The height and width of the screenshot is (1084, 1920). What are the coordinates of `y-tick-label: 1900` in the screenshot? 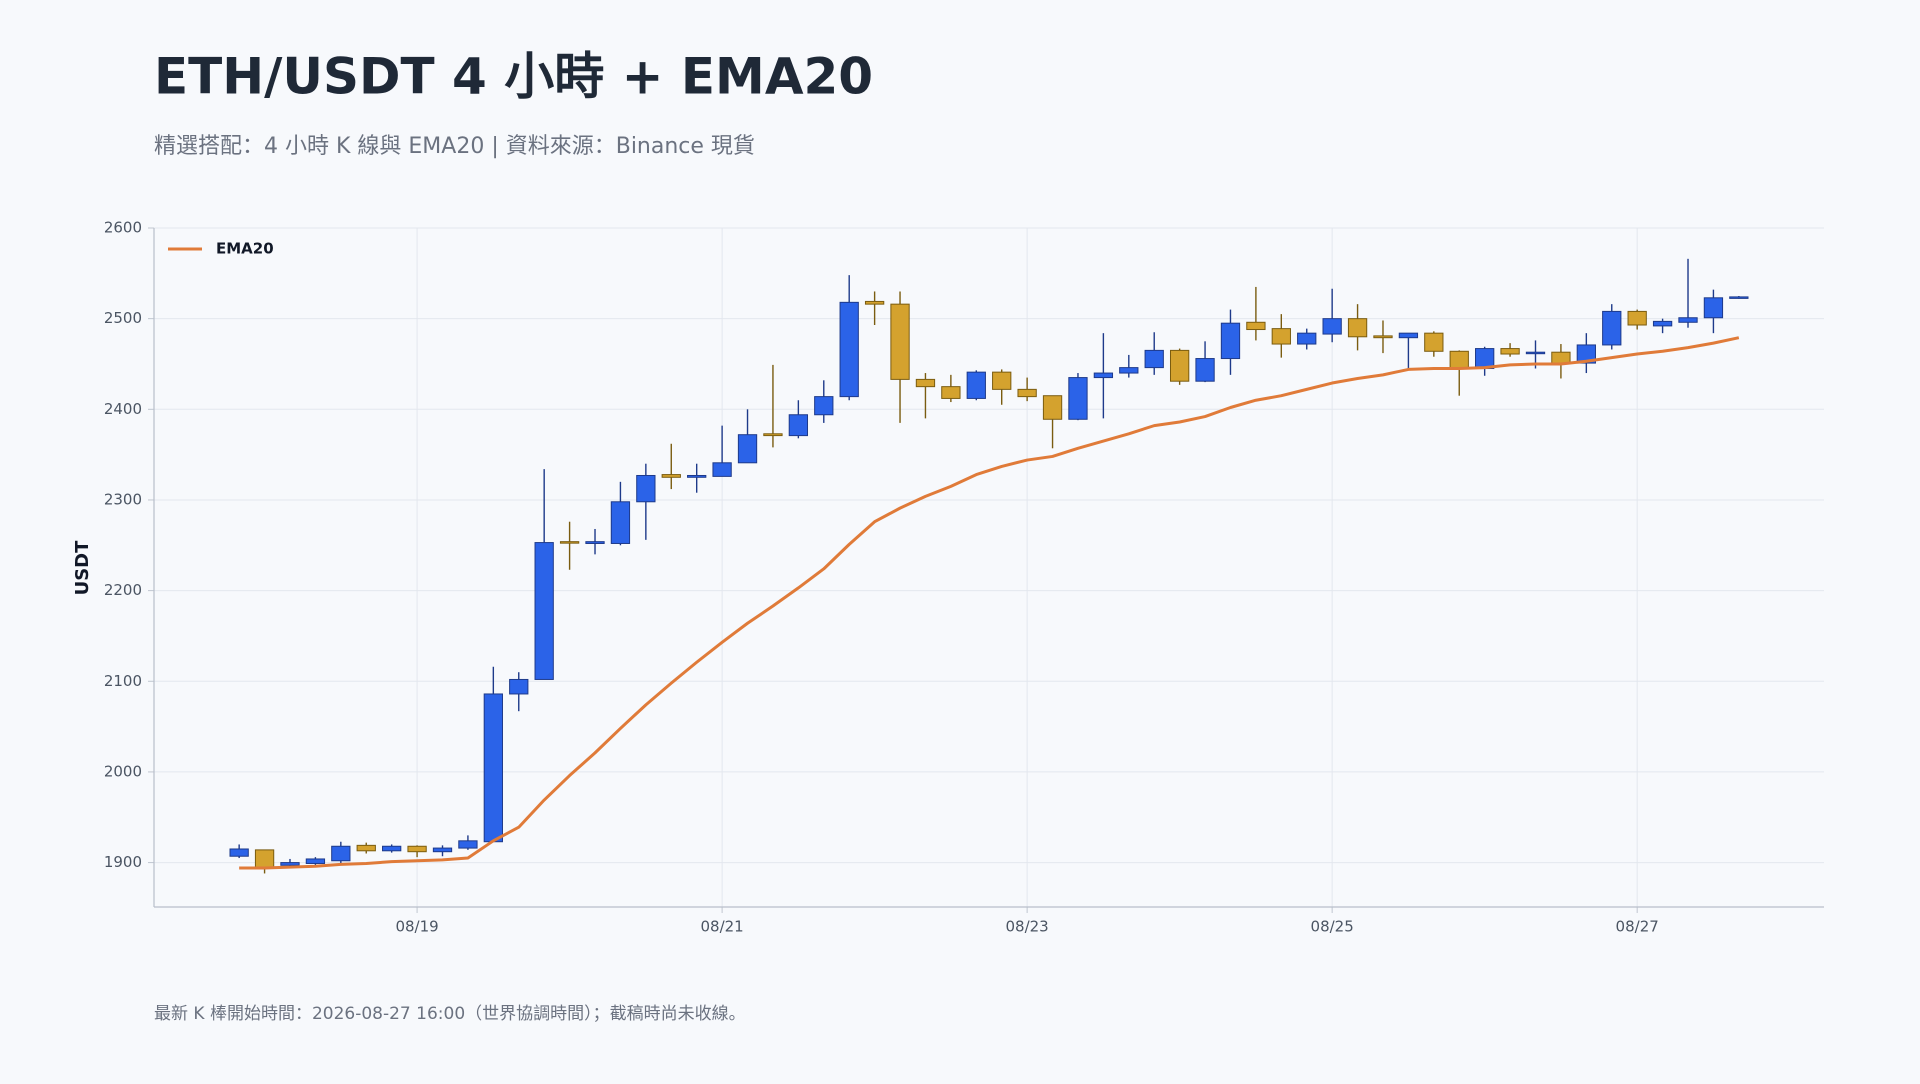 It's located at (123, 862).